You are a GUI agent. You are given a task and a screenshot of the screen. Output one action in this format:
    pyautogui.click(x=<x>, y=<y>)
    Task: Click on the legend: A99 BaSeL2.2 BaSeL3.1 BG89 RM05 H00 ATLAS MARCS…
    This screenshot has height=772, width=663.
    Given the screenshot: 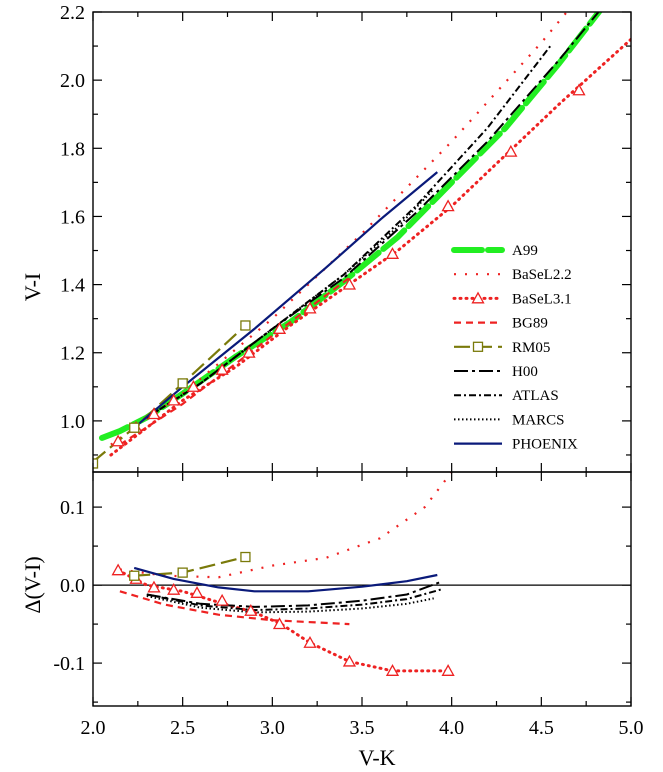 What is the action you would take?
    pyautogui.click(x=514, y=348)
    